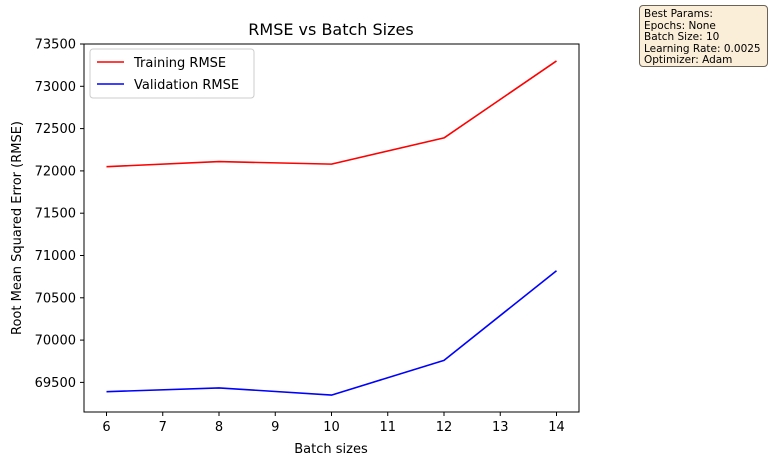  What do you see at coordinates (702, 48) in the screenshot?
I see `best-params-learning-rate: Learning Rate: 0.0025` at bounding box center [702, 48].